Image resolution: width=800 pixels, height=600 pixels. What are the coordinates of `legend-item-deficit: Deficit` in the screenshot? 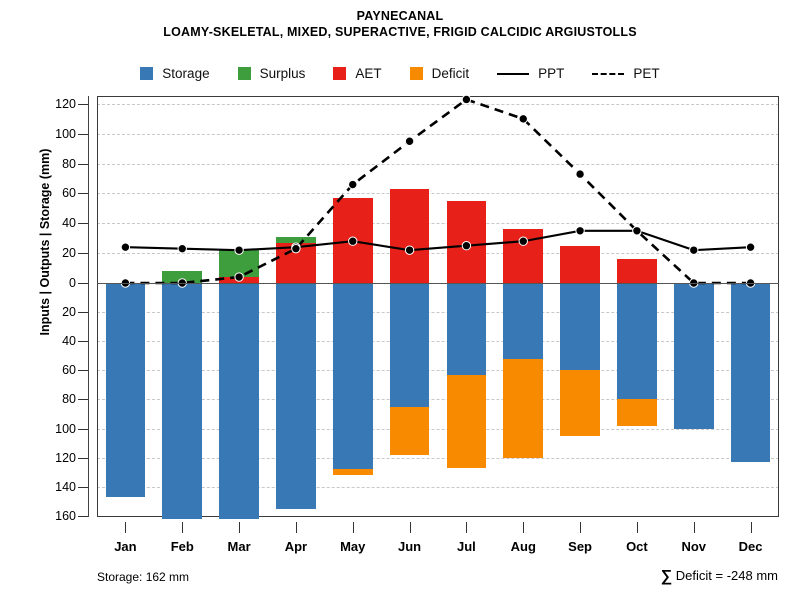 It's located at (439, 73).